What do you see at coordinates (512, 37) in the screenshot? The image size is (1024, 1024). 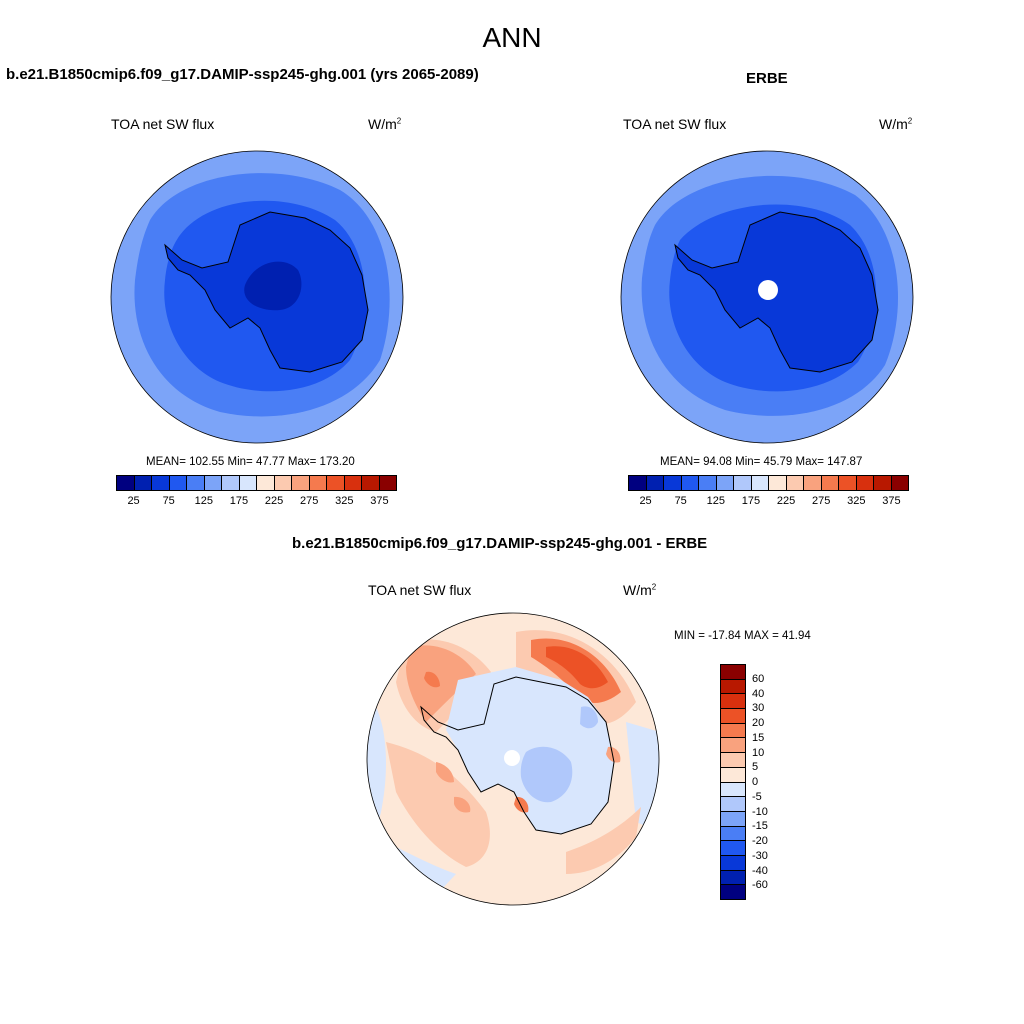 I see `main-title: ANN` at bounding box center [512, 37].